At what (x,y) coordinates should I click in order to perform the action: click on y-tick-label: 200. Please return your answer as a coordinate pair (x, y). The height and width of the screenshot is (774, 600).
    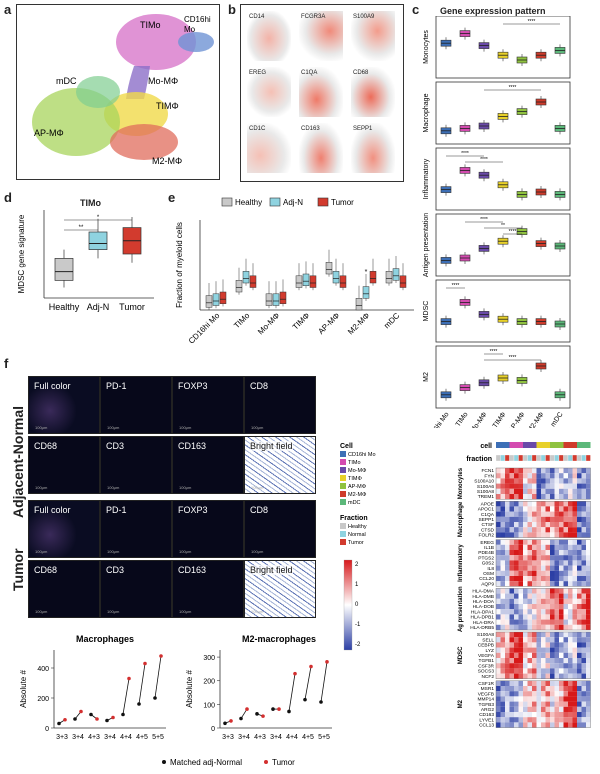
    Looking at the image, I should click on (209, 682).